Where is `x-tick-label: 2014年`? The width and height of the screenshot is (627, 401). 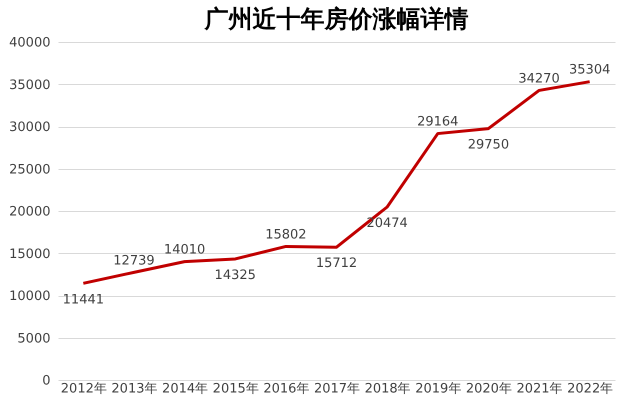 x-tick-label: 2014年 is located at coordinates (185, 389).